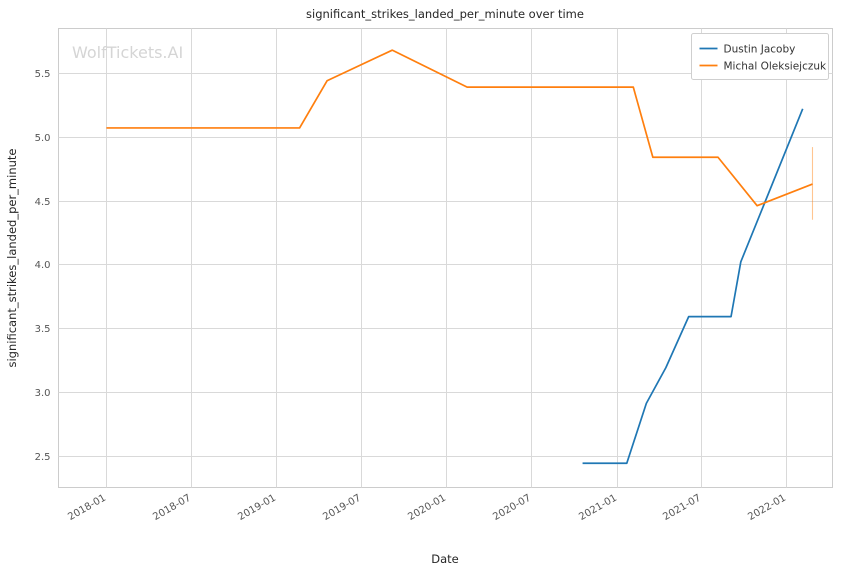 Image resolution: width=844 pixels, height=575 pixels. Describe the element at coordinates (257, 508) in the screenshot. I see `x-tick-label: 2019-01` at that location.